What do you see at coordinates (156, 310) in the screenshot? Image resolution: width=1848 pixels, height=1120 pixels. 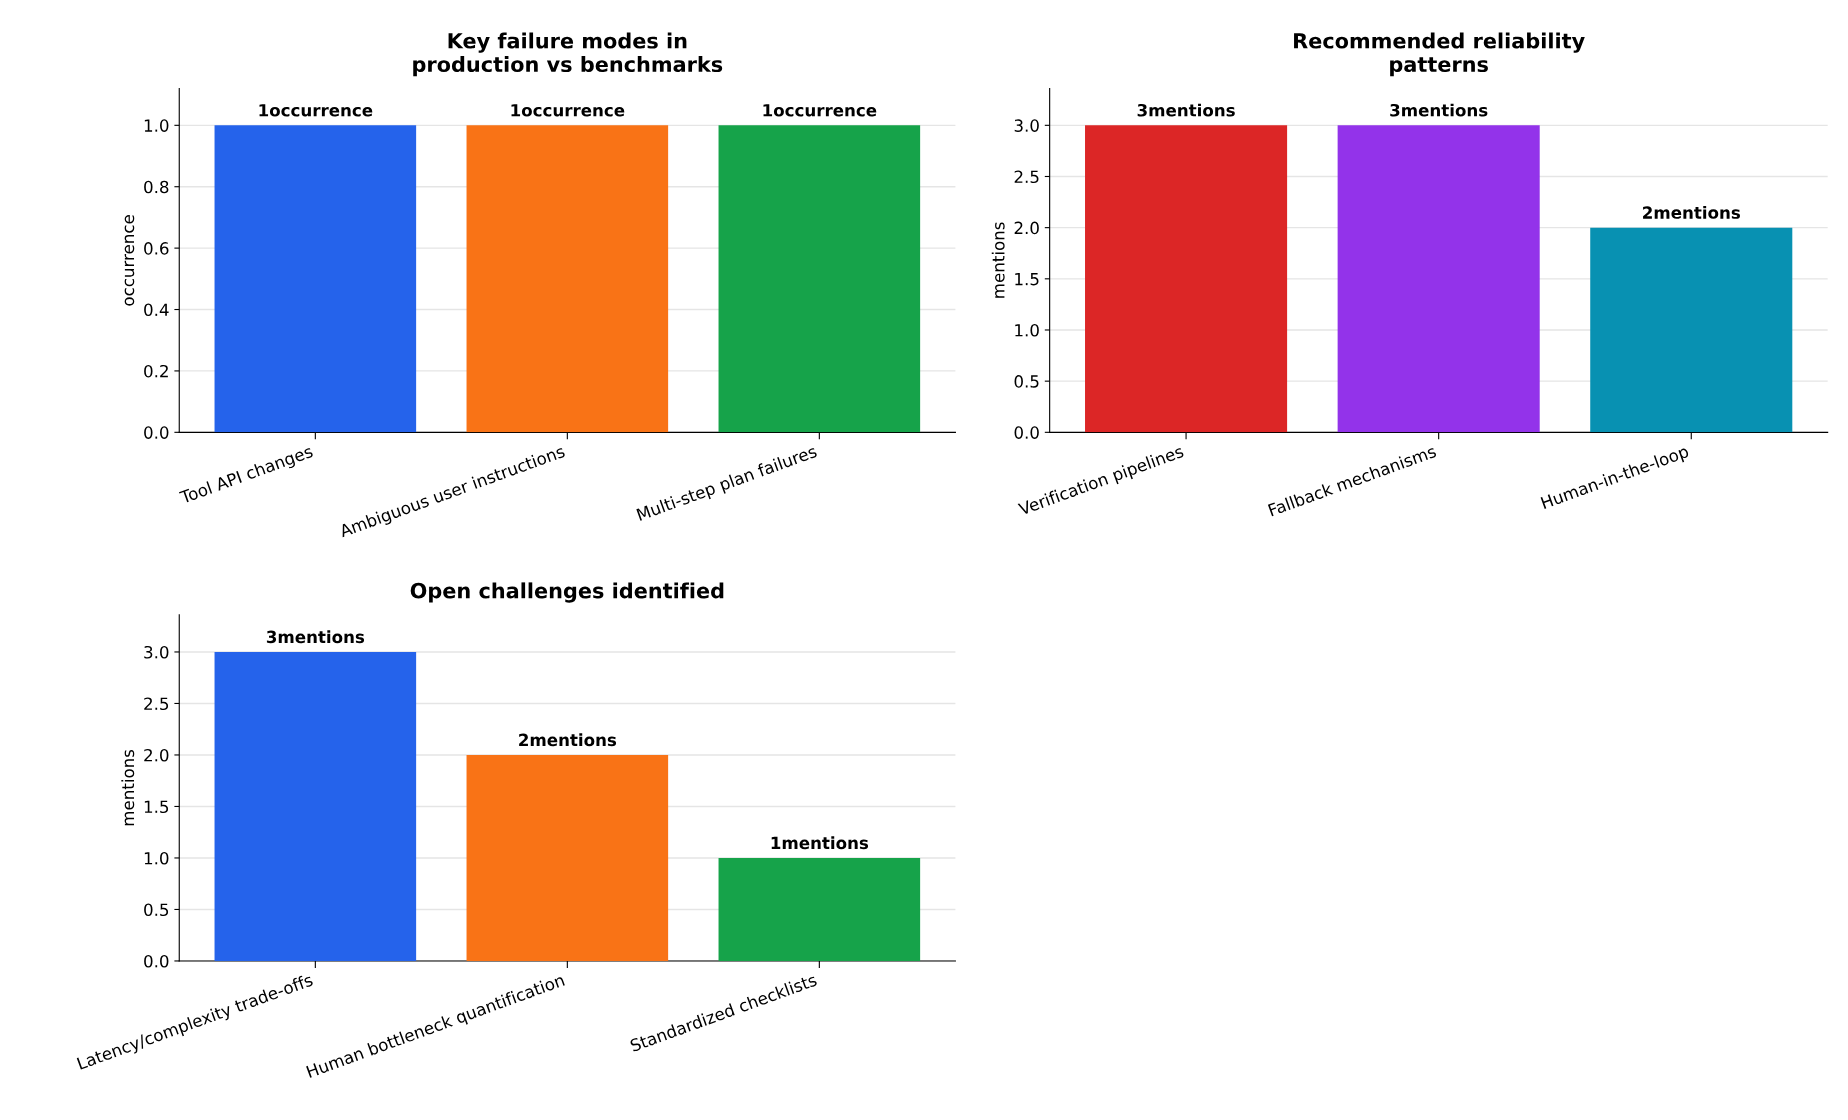 I see `y-tick-label: 0.4` at bounding box center [156, 310].